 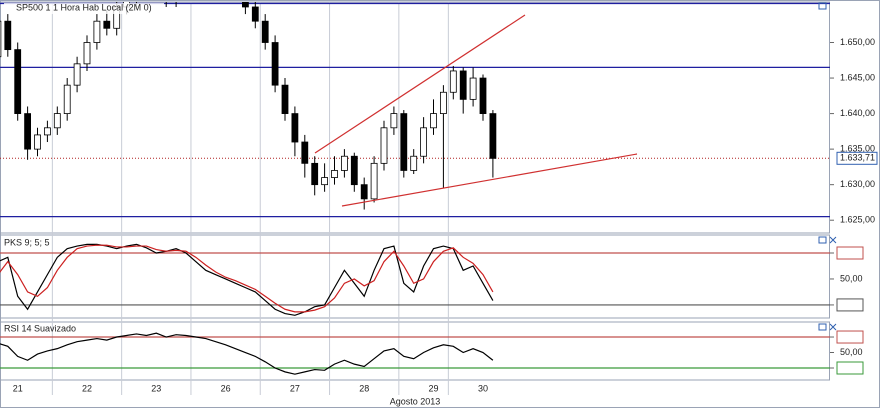 What do you see at coordinates (857, 77) in the screenshot?
I see `y-tick-label: 1.645,00` at bounding box center [857, 77].